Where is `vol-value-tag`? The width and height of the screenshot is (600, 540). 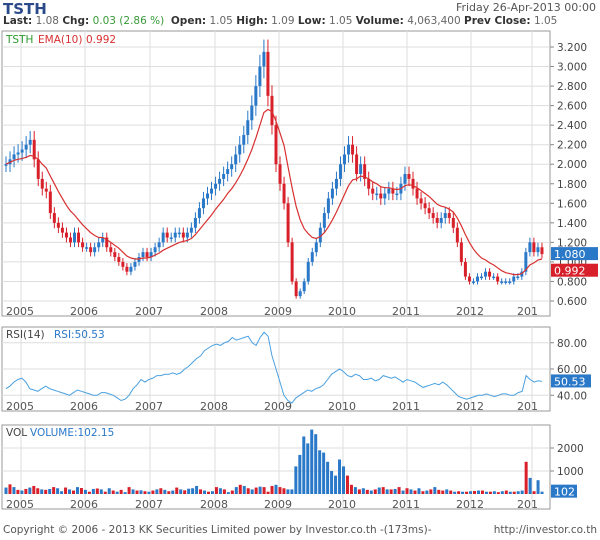
vol-value-tag is located at coordinates (564, 491).